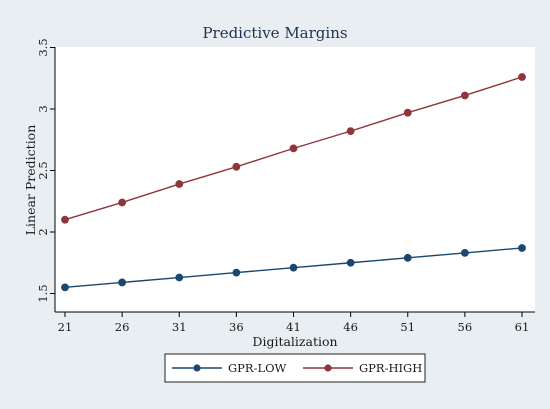 The height and width of the screenshot is (409, 550). What do you see at coordinates (522, 327) in the screenshot?
I see `x-tick-label: 61` at bounding box center [522, 327].